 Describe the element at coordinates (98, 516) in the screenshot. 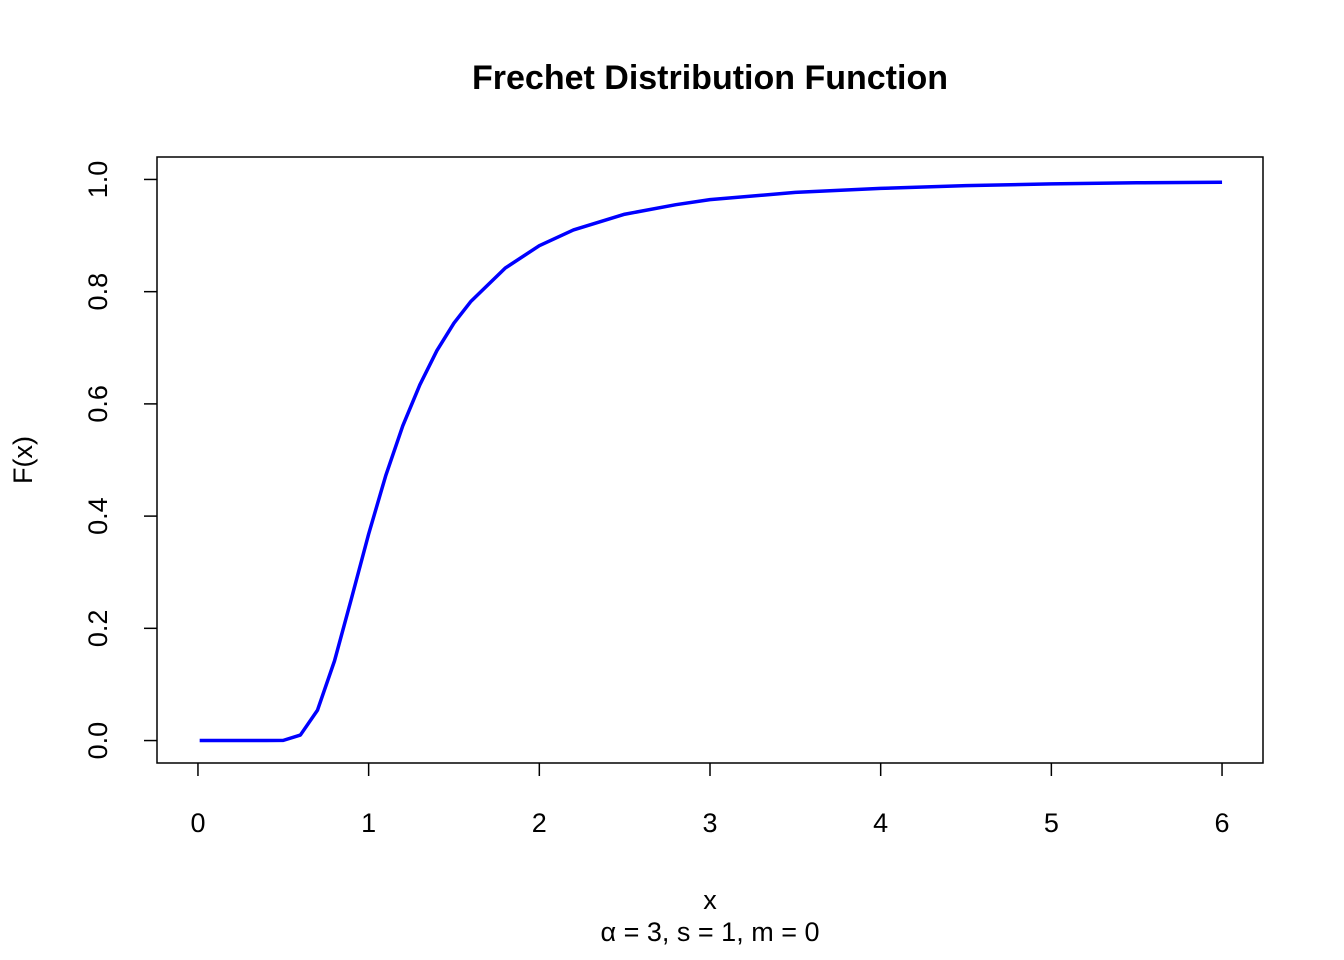

I see `y-tick-label: 0.4` at that location.